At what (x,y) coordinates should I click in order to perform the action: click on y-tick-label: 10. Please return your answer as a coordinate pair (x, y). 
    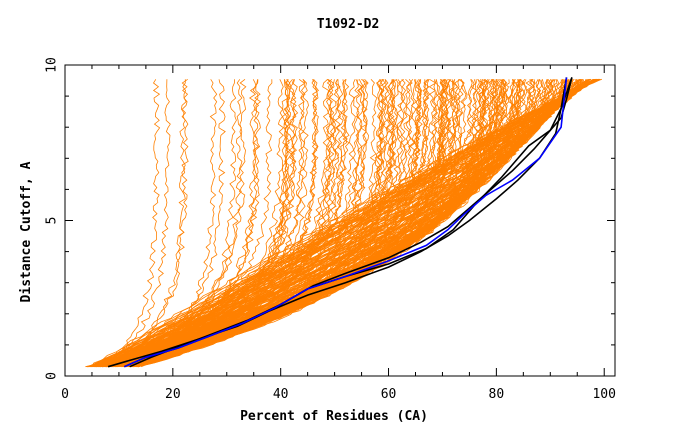
    Looking at the image, I should click on (52, 65).